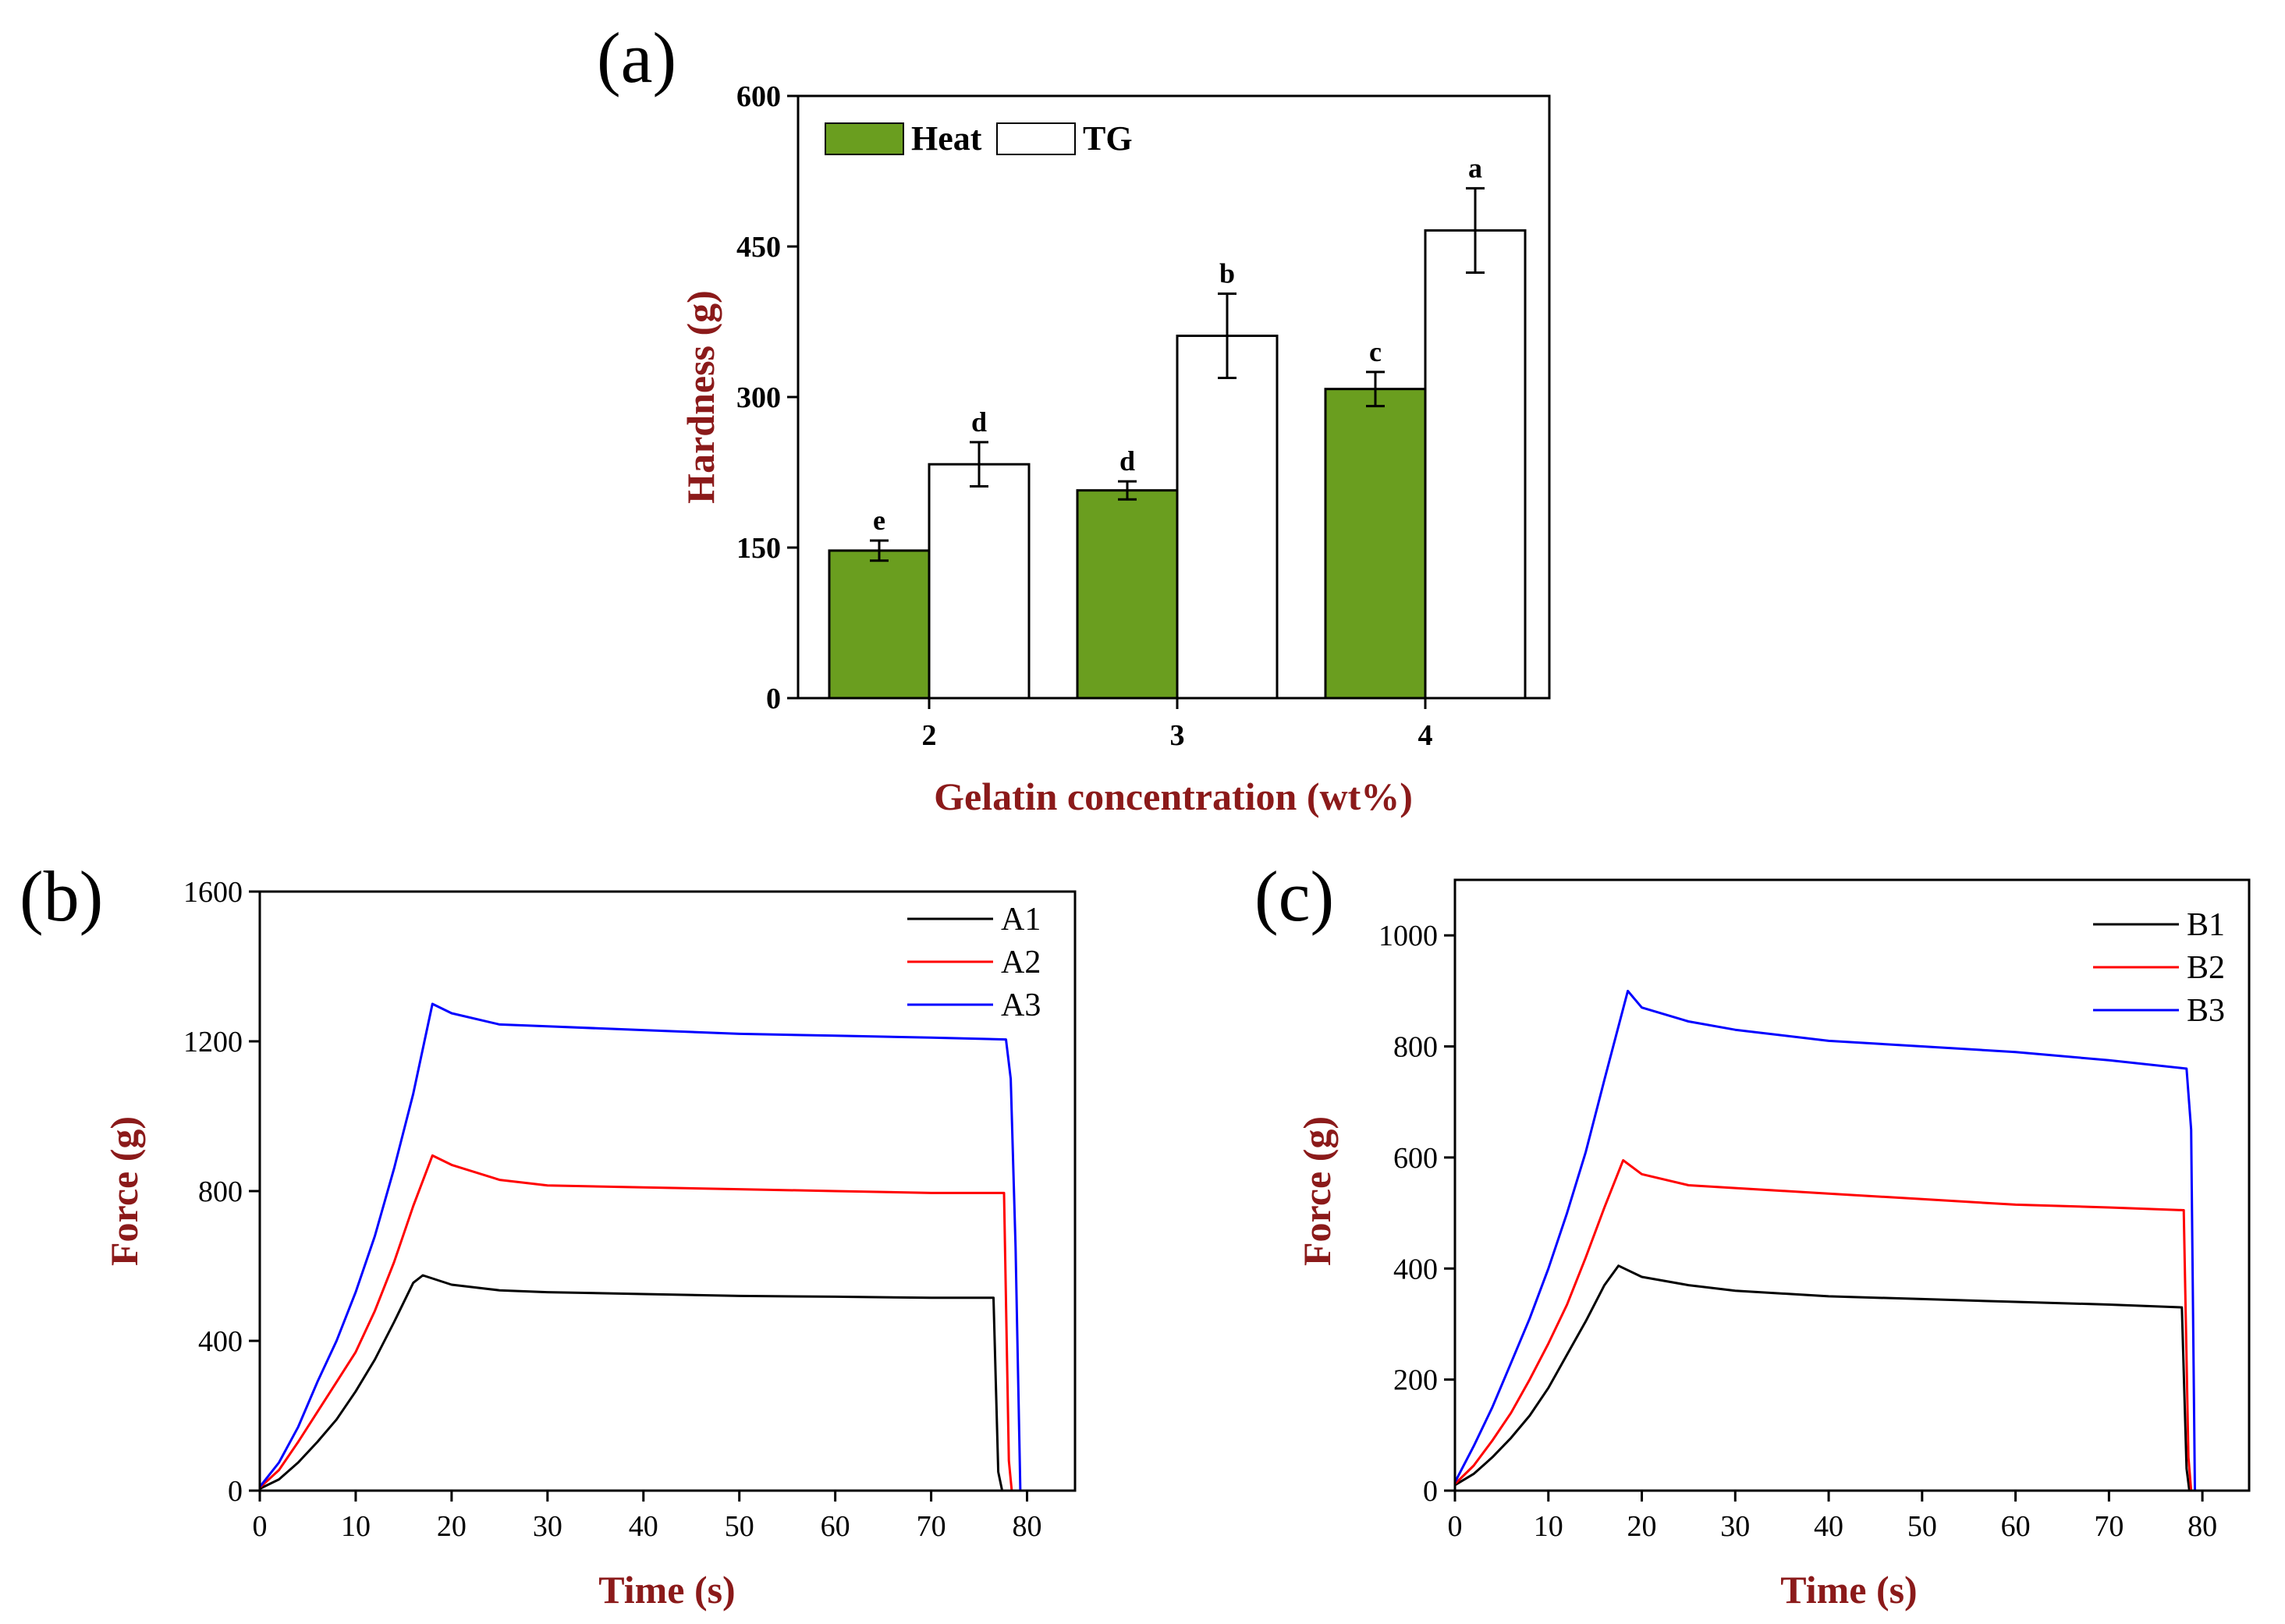  I want to click on panel-a-x-ticks: 2 3 4, so click(1177, 725).